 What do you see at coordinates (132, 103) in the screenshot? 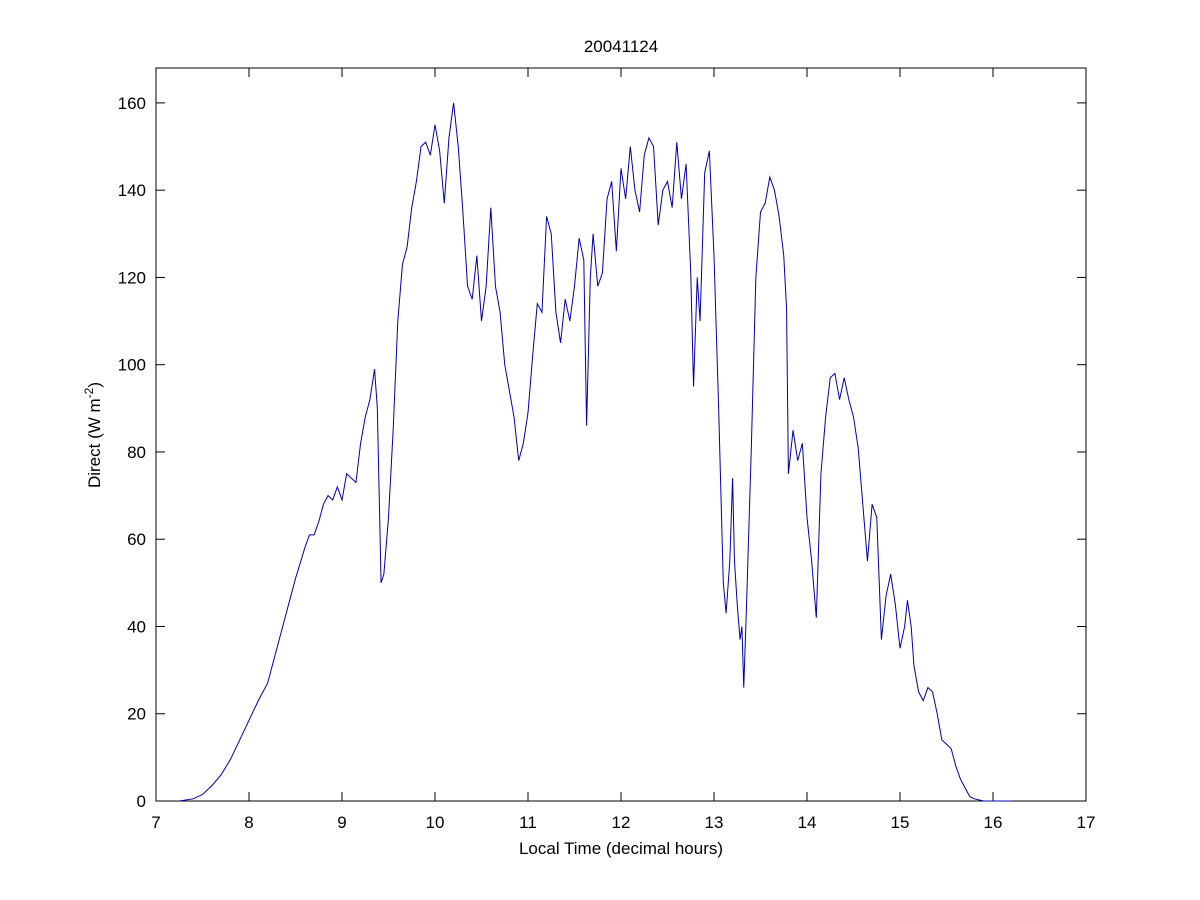
I see `y-tick-label: 160` at bounding box center [132, 103].